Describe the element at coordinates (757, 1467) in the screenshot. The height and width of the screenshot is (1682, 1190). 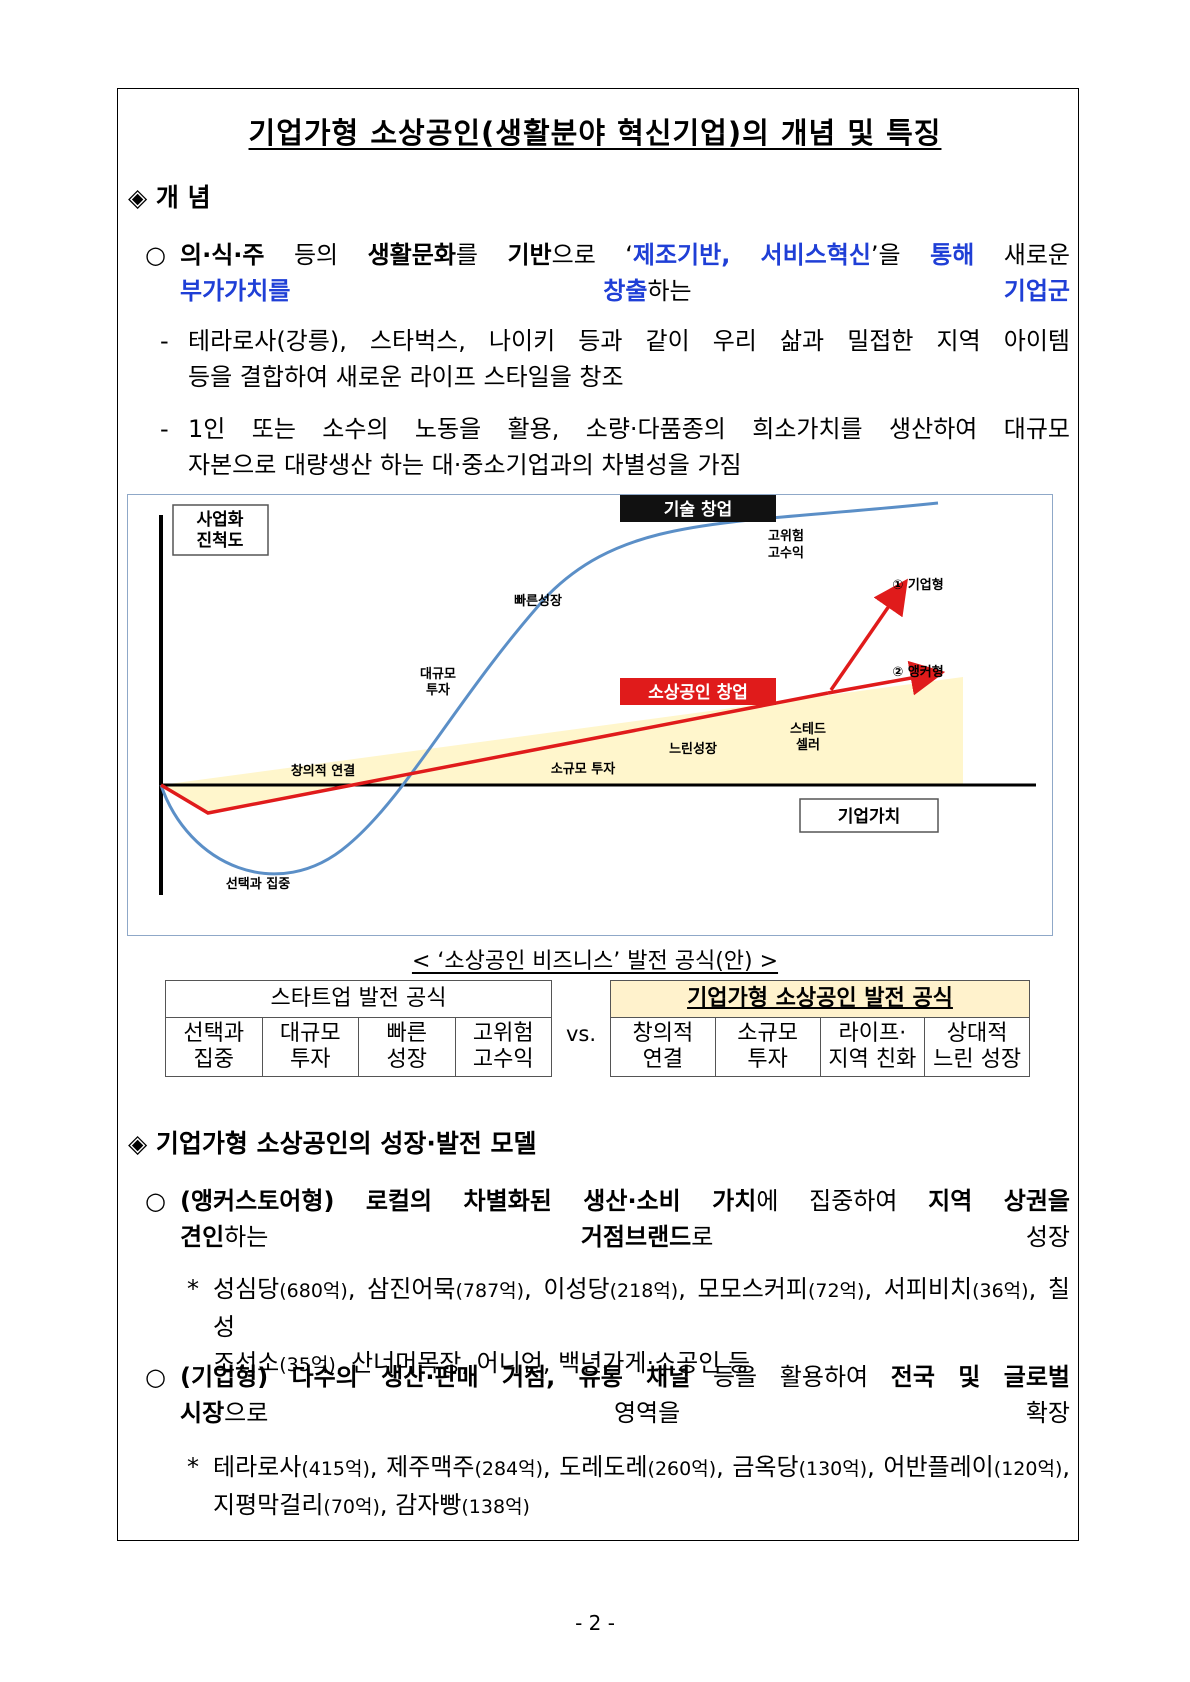
I see `text-run: , 금옥당` at that location.